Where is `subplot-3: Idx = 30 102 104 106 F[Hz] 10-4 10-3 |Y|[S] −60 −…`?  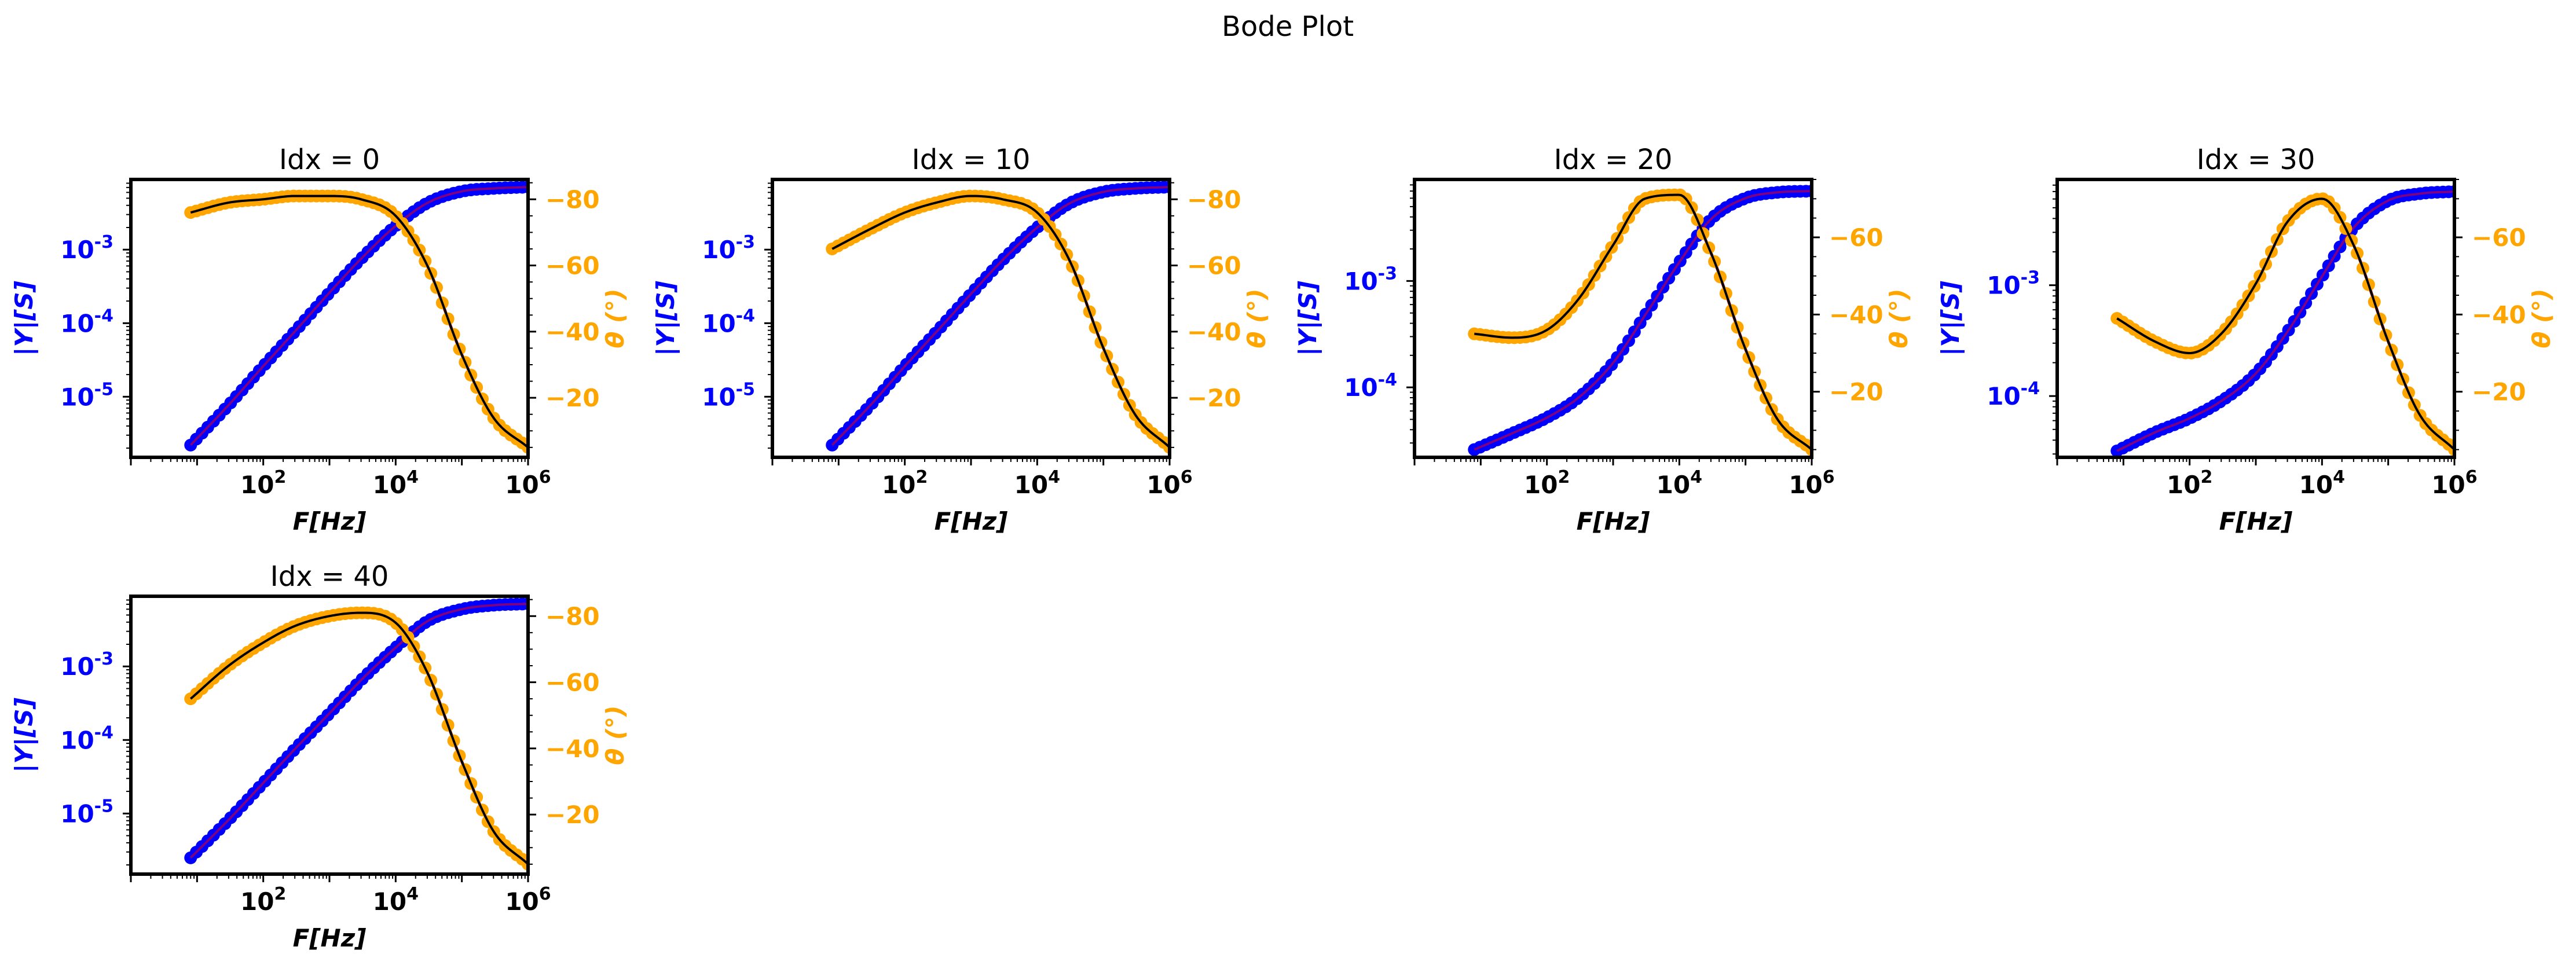 subplot-3: Idx = 30 102 104 106 F[Hz] 10-4 10-3 |Y|[S] −60 −… is located at coordinates (2246, 339).